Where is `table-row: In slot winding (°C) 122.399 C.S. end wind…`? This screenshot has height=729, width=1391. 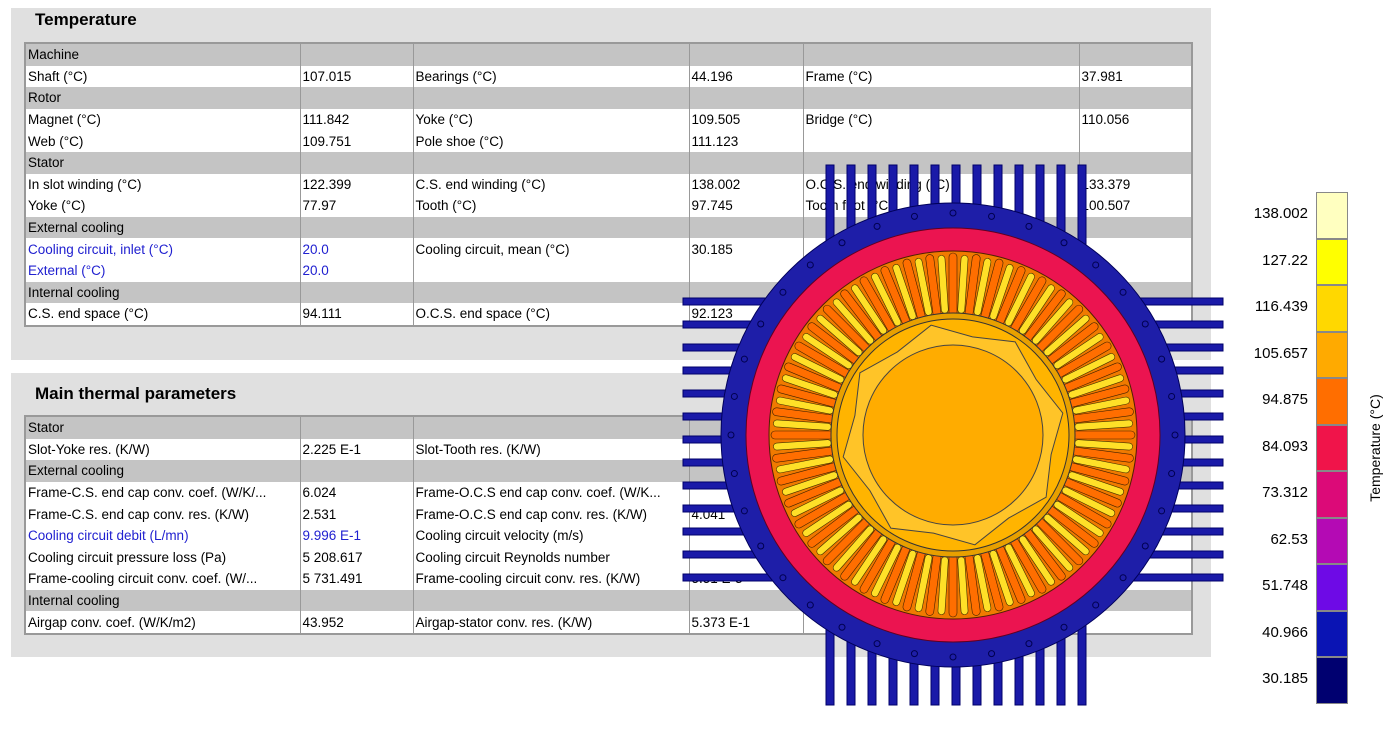
table-row: In slot winding (°C) 122.399 C.S. end wind… is located at coordinates (608, 184).